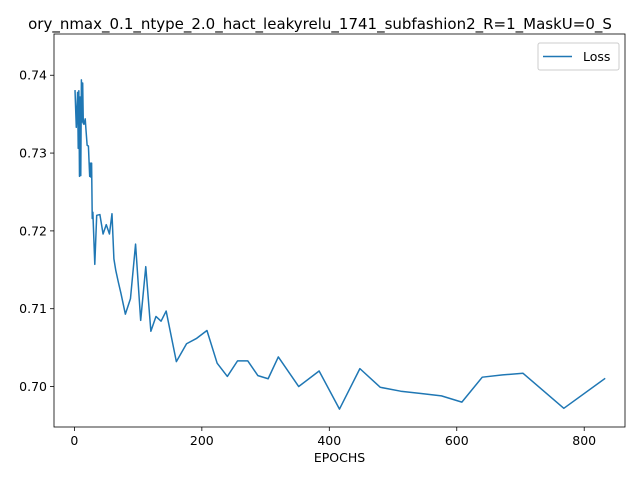  I want to click on legend: Loss, so click(578, 56).